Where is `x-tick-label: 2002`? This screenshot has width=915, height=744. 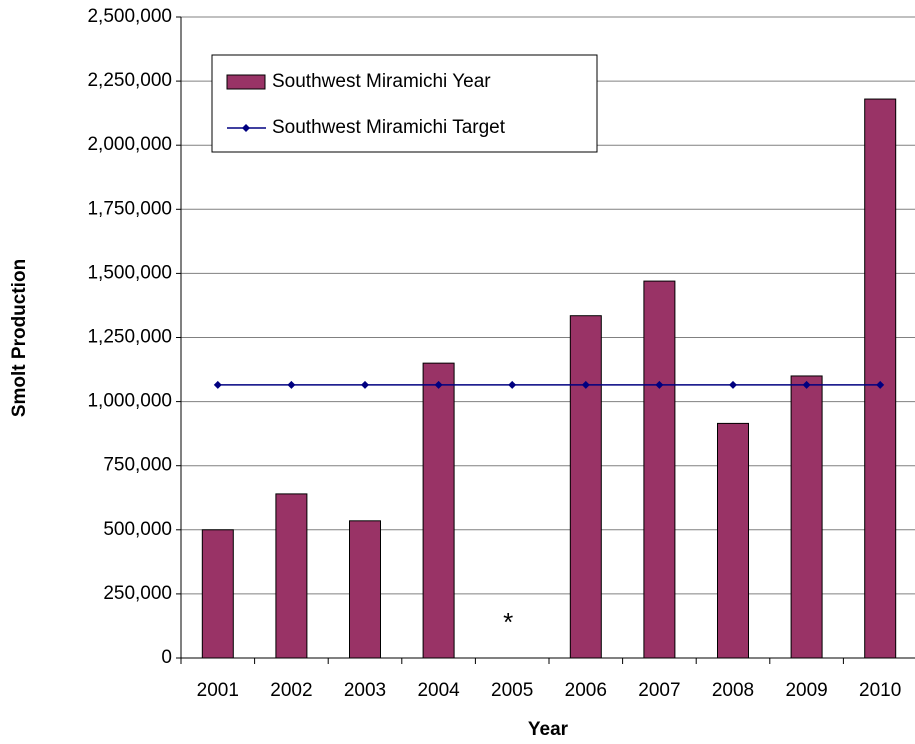 x-tick-label: 2002 is located at coordinates (291, 690).